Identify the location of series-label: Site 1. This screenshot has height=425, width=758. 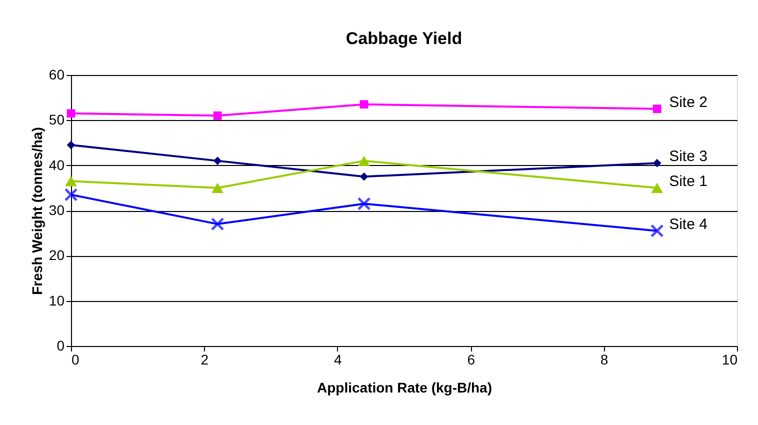
(688, 181).